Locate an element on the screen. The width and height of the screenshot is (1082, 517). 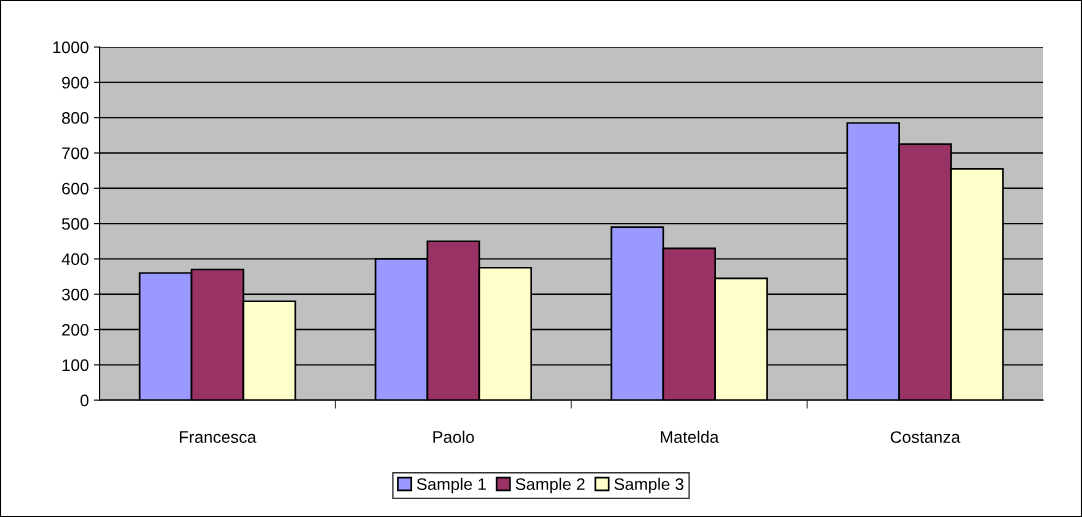
y-tick-label: 800 is located at coordinates (75, 118).